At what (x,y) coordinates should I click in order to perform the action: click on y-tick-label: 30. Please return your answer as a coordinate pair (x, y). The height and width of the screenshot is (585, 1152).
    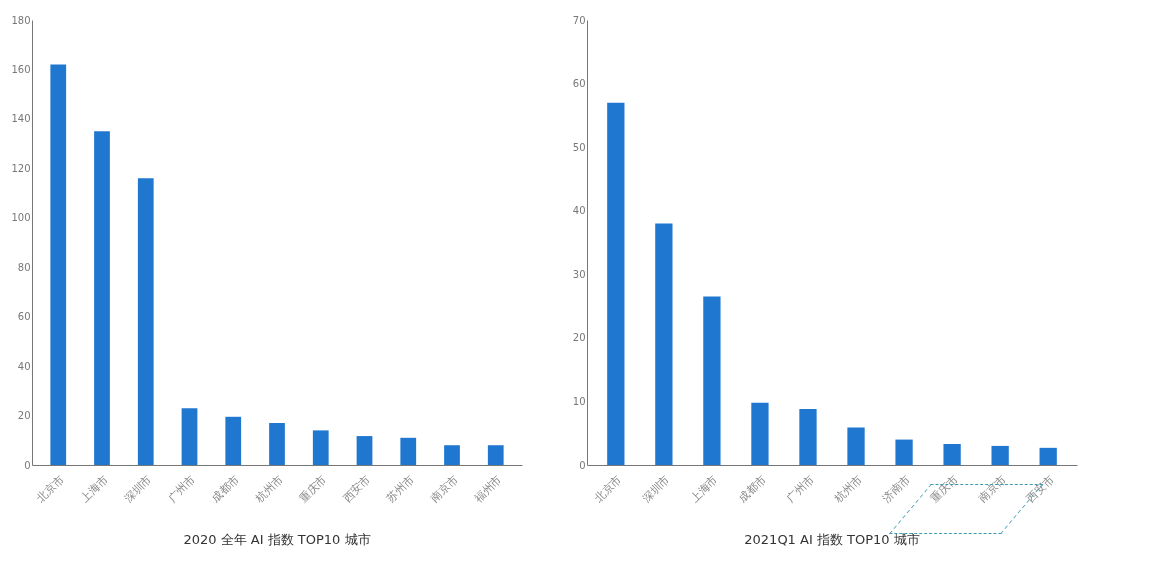
    Looking at the image, I should click on (579, 274).